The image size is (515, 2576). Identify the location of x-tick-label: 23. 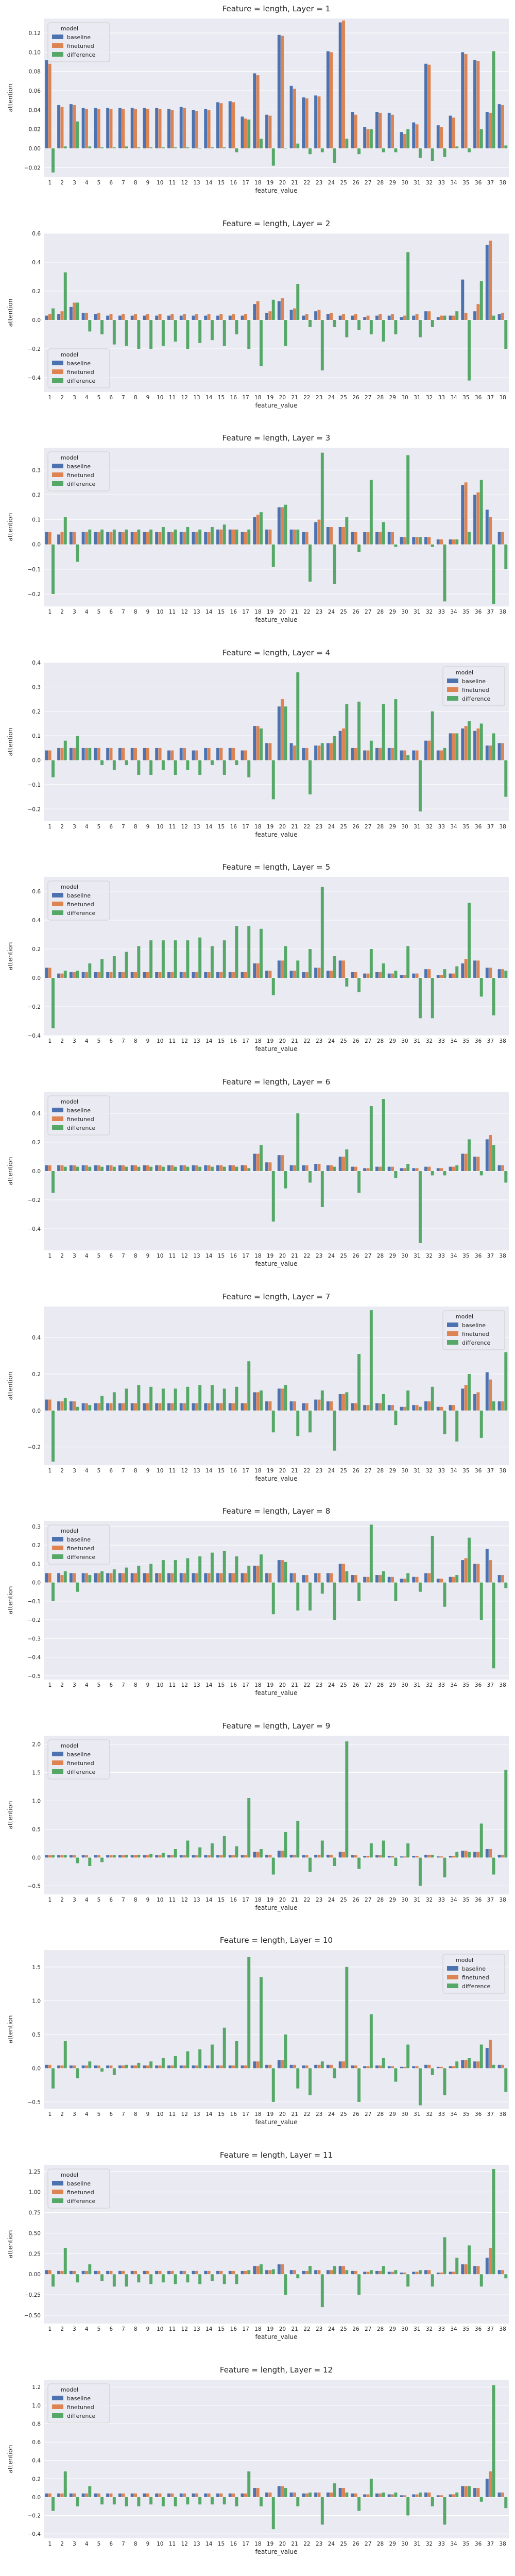
(319, 398).